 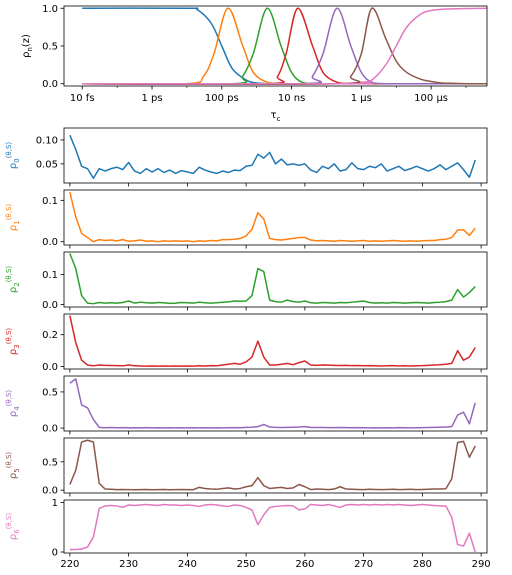 What do you see at coordinates (272, 528) in the screenshot?
I see `panel-7-series-line` at bounding box center [272, 528].